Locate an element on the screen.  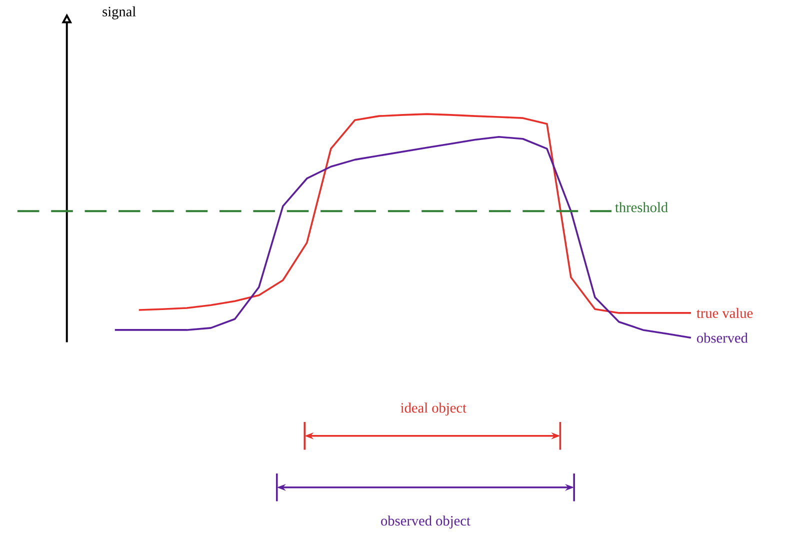
text: ideal object is located at coordinates (433, 409).